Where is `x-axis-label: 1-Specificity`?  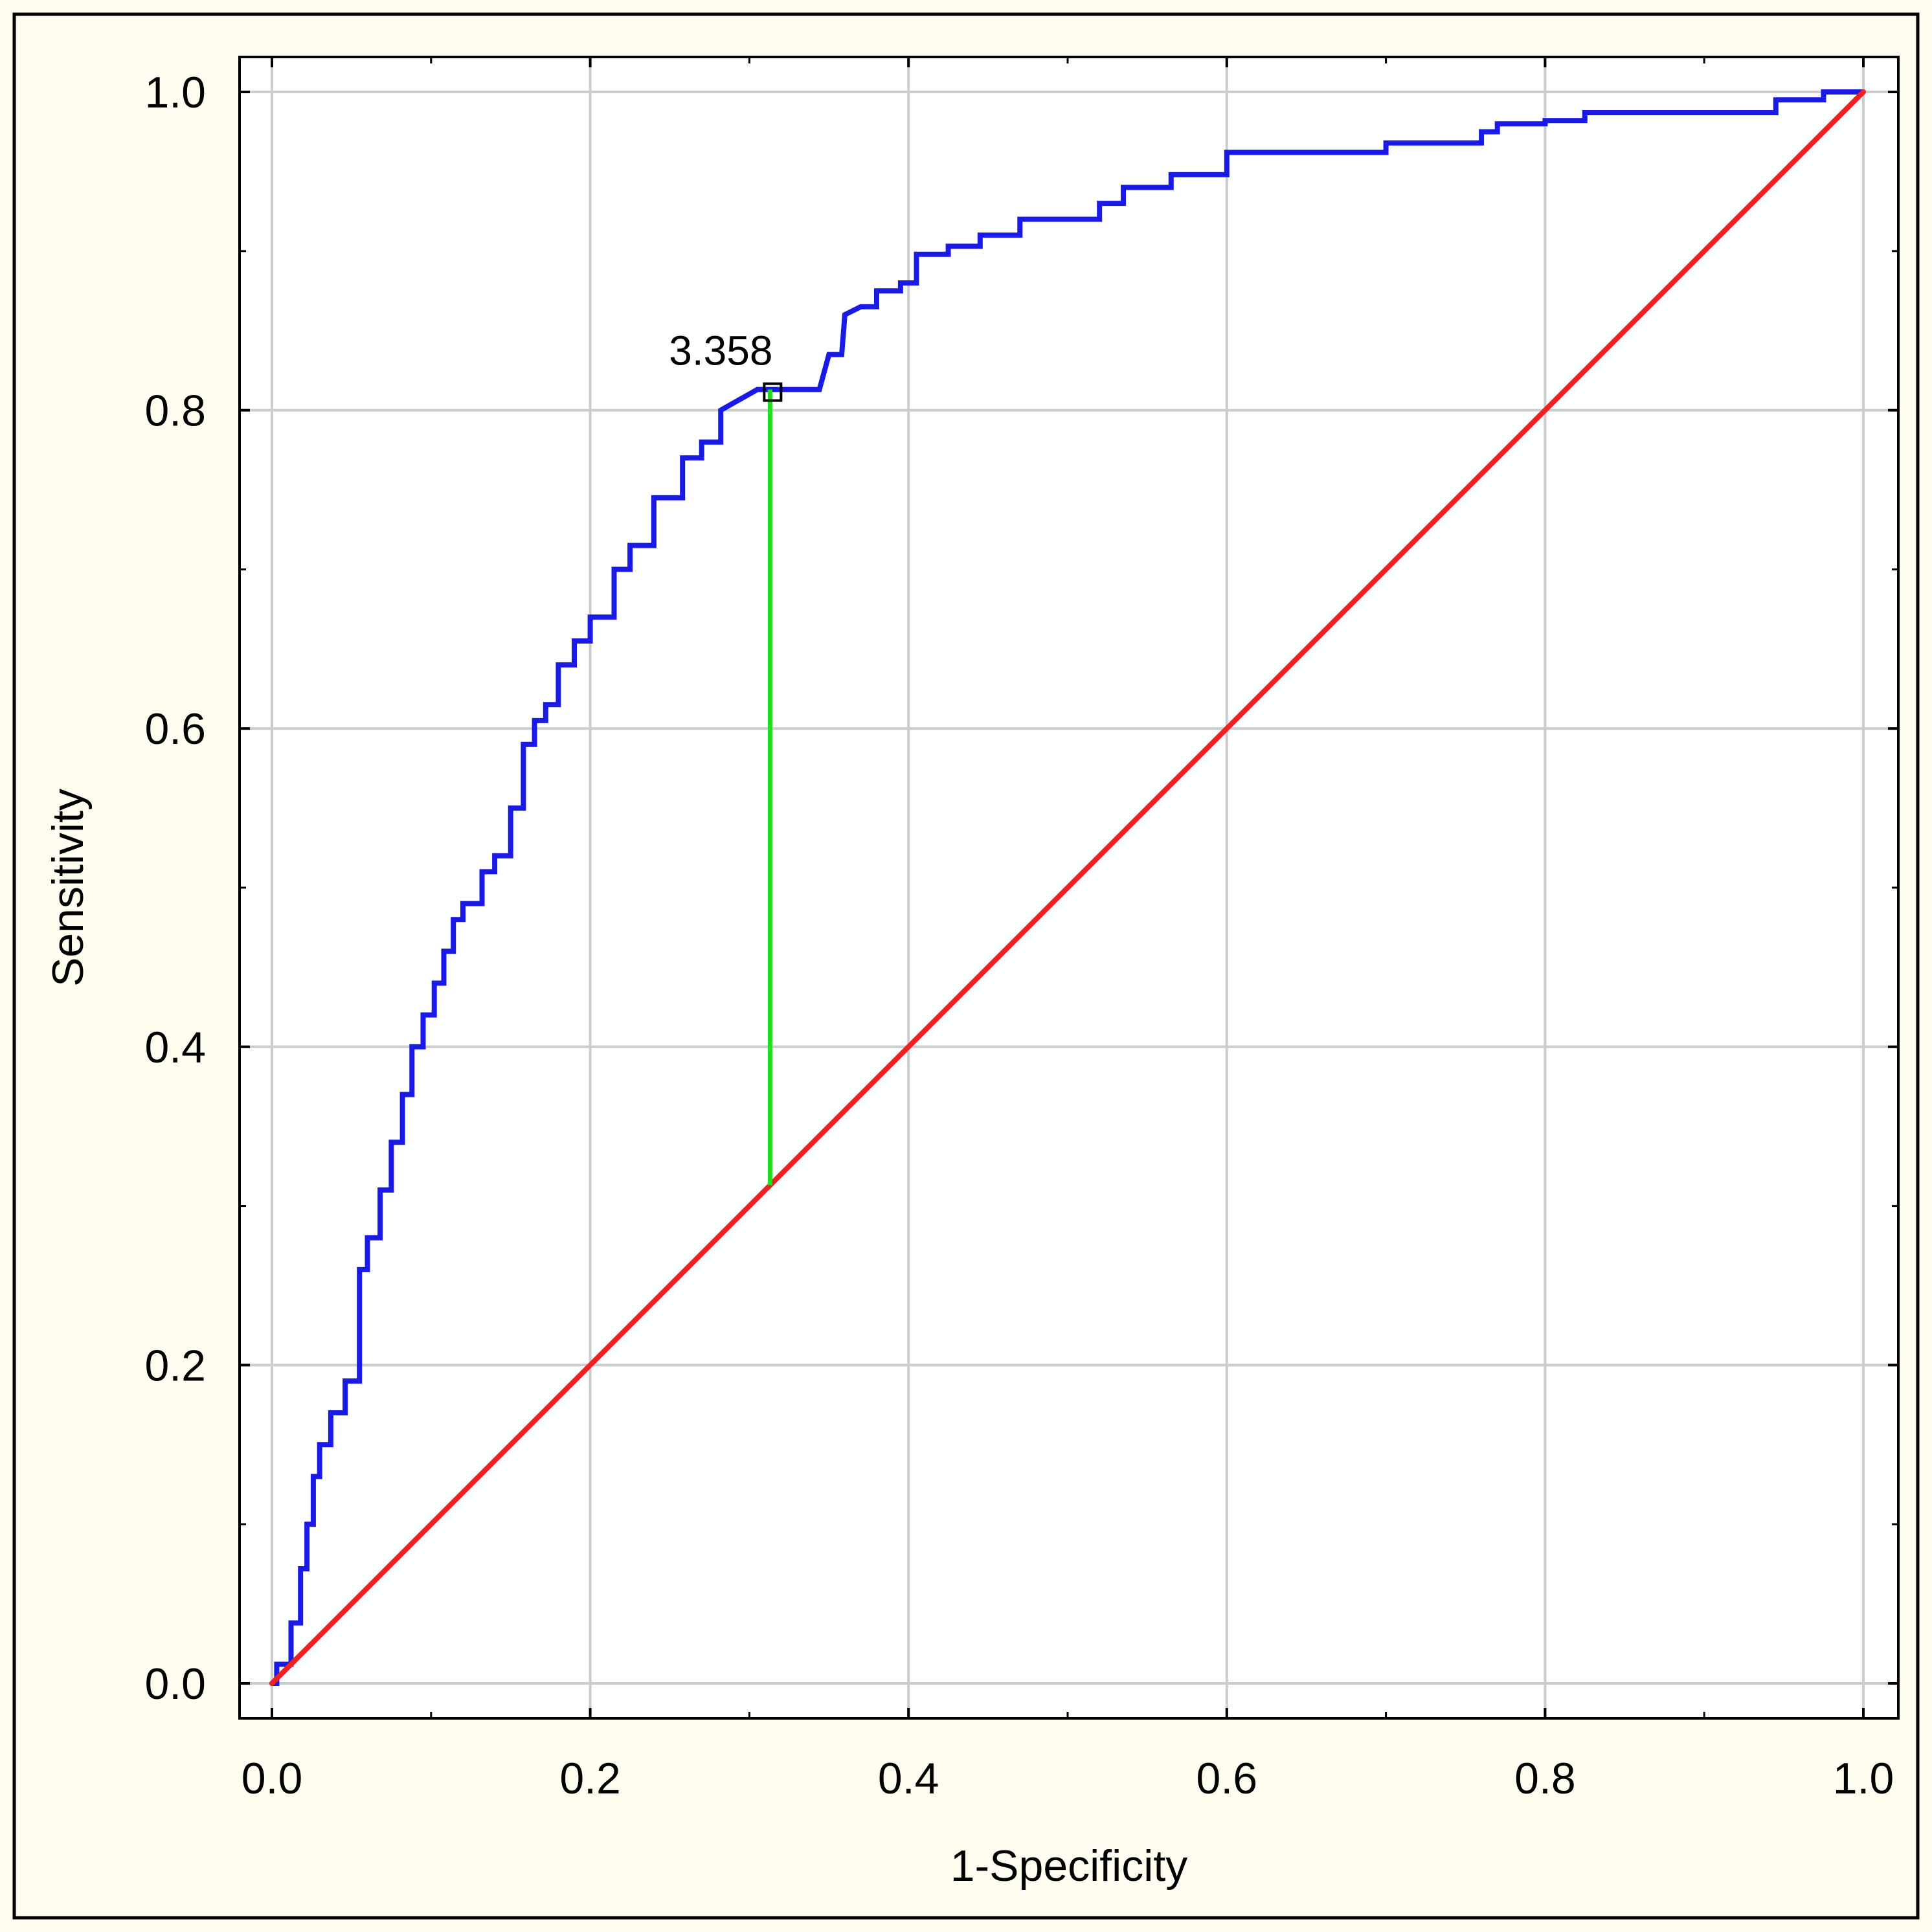 x-axis-label: 1-Specificity is located at coordinates (1069, 1866).